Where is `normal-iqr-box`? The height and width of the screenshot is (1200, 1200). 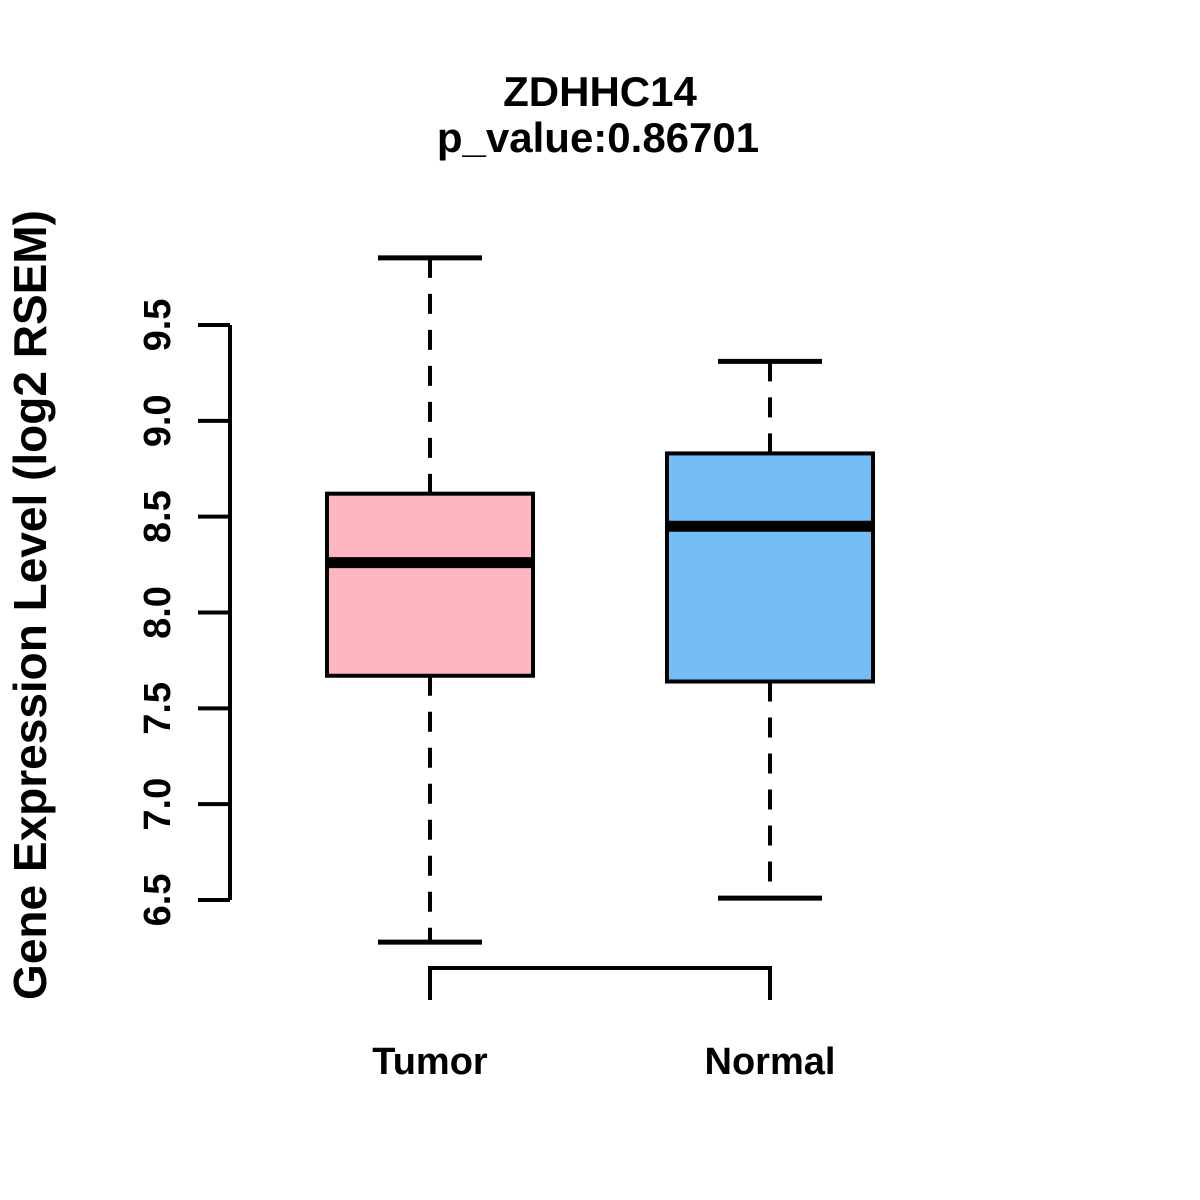
normal-iqr-box is located at coordinates (770, 567).